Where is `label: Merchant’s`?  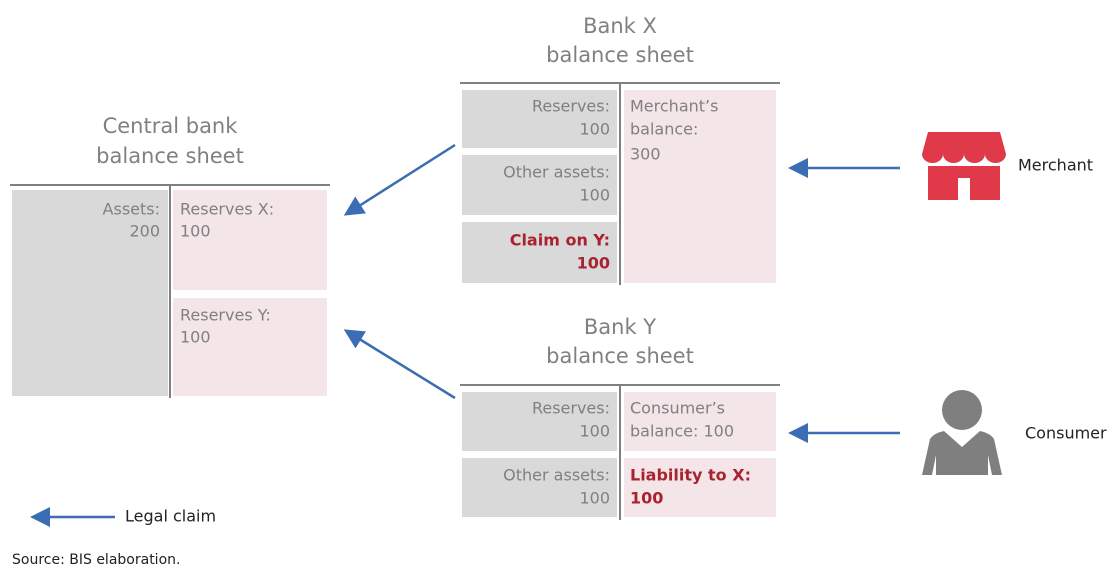
label: Merchant’s is located at coordinates (674, 106).